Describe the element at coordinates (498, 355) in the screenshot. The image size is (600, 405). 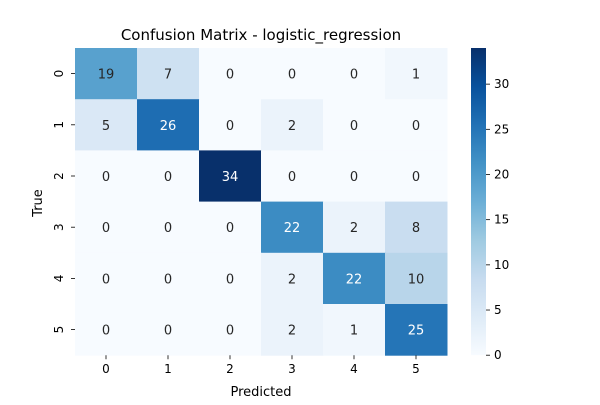
I see `colorbar-tick-label-0: 0` at that location.